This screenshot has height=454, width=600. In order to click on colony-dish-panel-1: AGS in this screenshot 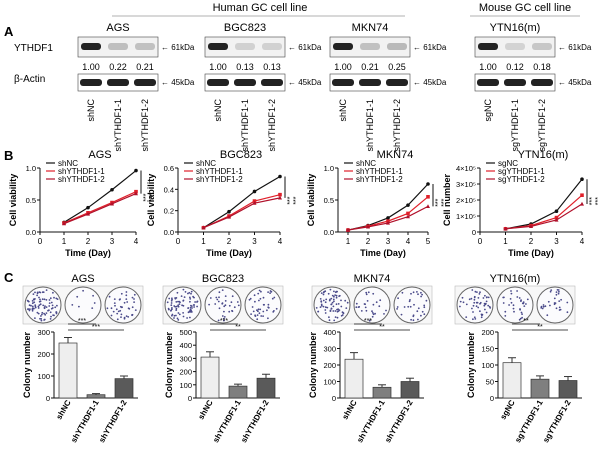, I will do `click(83, 299)`.